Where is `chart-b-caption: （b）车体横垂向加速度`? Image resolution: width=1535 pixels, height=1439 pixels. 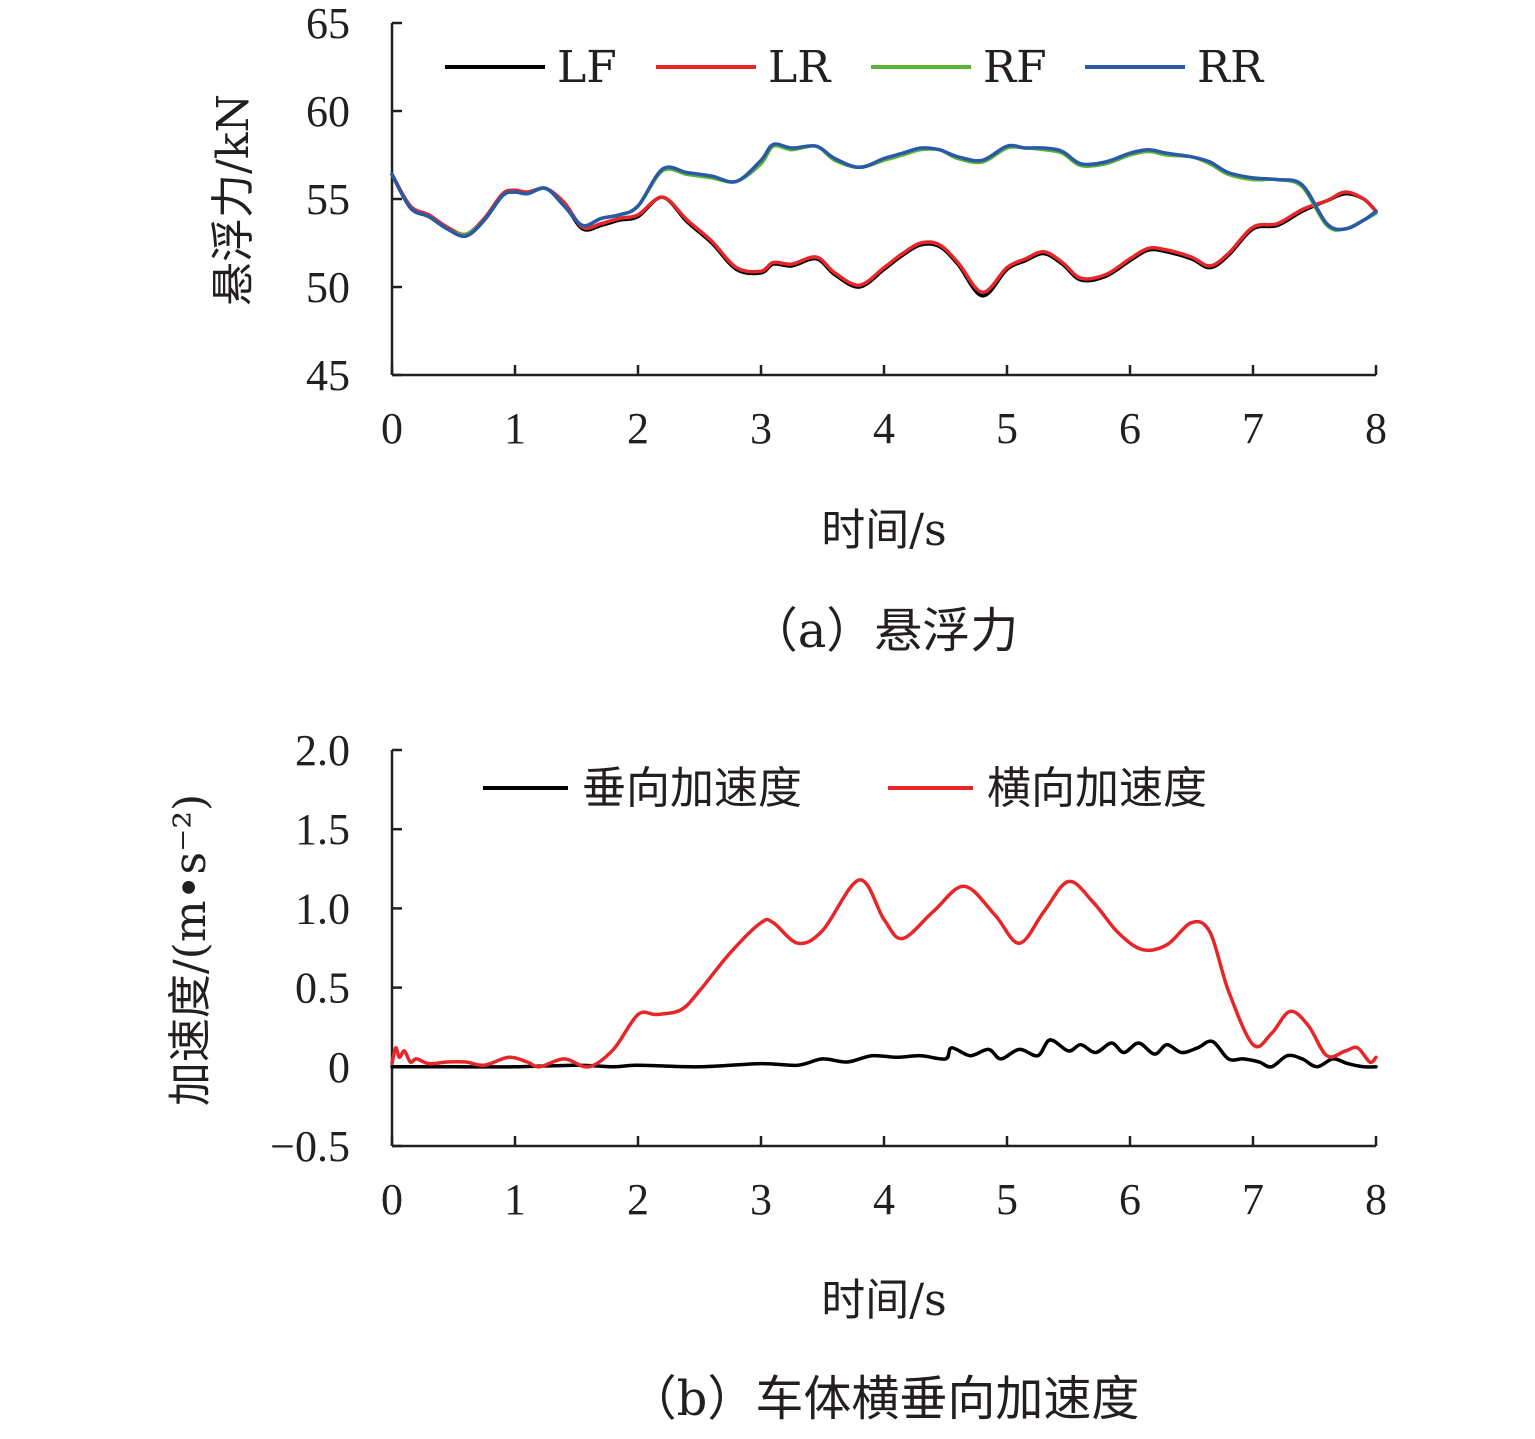
chart-b-caption: （b）车体横垂向加速度 is located at coordinates (884, 1399).